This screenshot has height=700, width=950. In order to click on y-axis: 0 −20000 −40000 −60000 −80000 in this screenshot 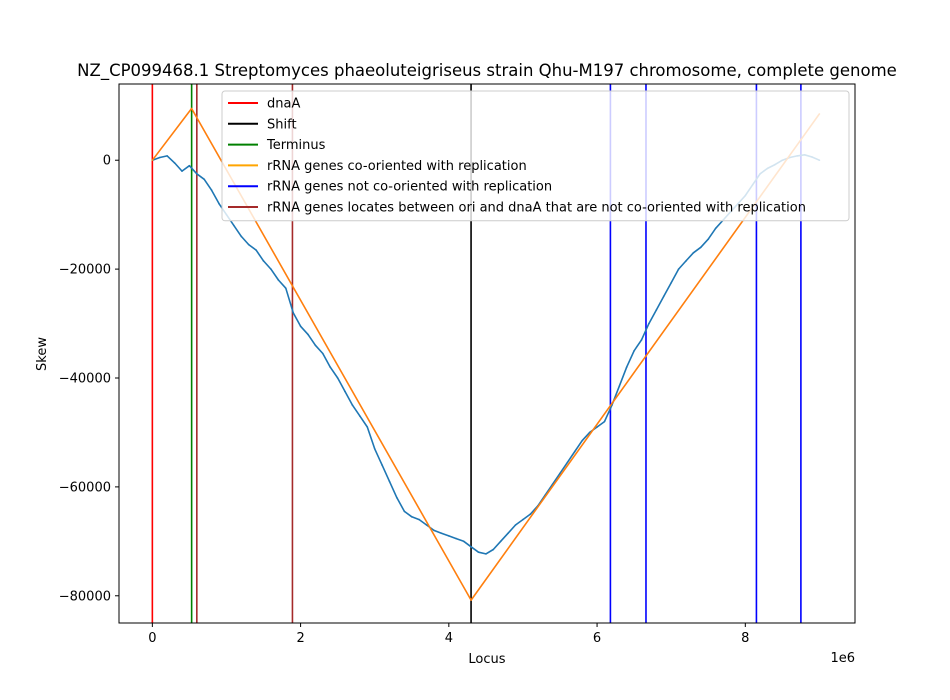, I will do `click(89, 379)`.